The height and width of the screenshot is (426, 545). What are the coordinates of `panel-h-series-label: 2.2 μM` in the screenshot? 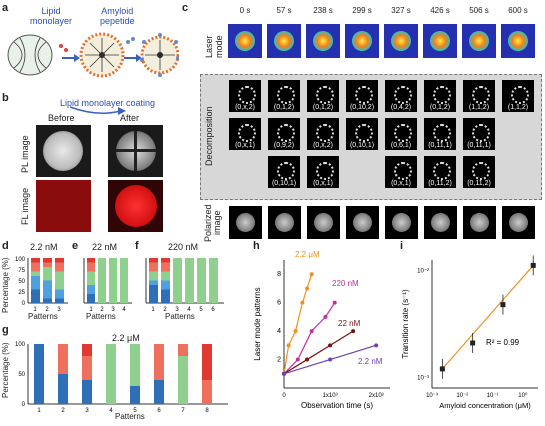 It's located at (307, 254).